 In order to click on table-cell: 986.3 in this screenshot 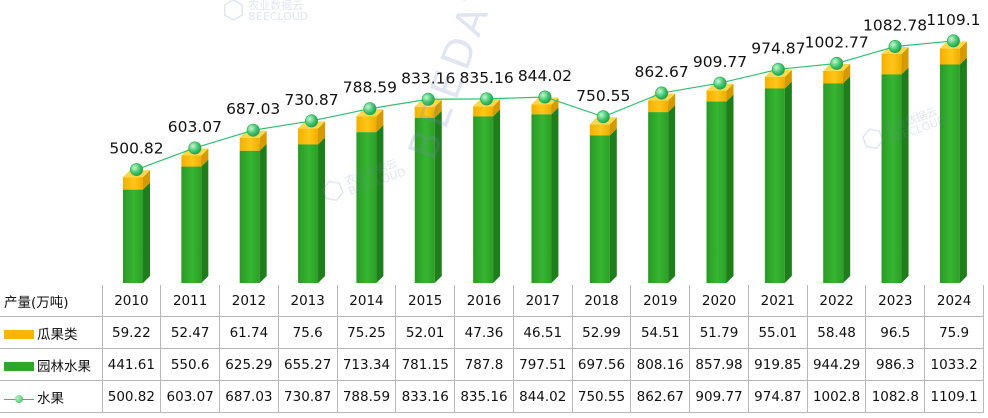, I will do `click(895, 364)`.